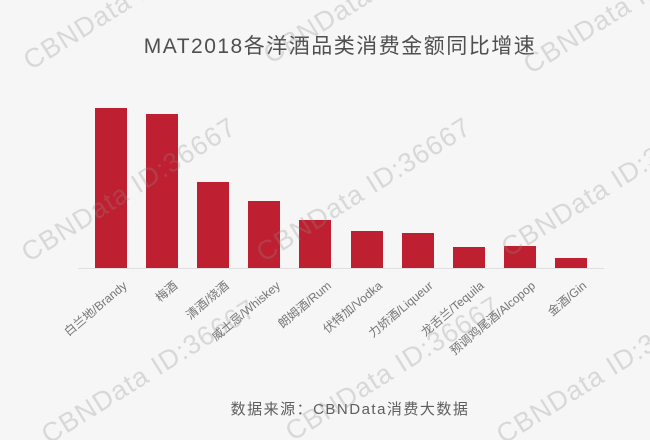  What do you see at coordinates (350, 409) in the screenshot?
I see `source-caption: 数据来源：CBNData消费大数据` at bounding box center [350, 409].